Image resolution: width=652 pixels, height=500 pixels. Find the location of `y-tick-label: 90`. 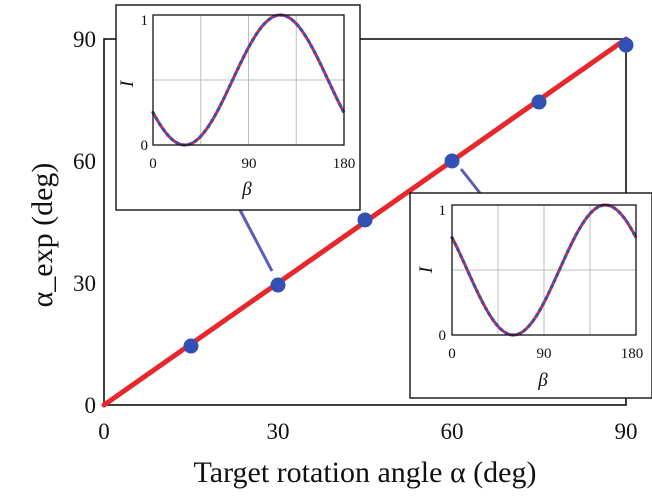

y-tick-label: 90 is located at coordinates (84, 39).